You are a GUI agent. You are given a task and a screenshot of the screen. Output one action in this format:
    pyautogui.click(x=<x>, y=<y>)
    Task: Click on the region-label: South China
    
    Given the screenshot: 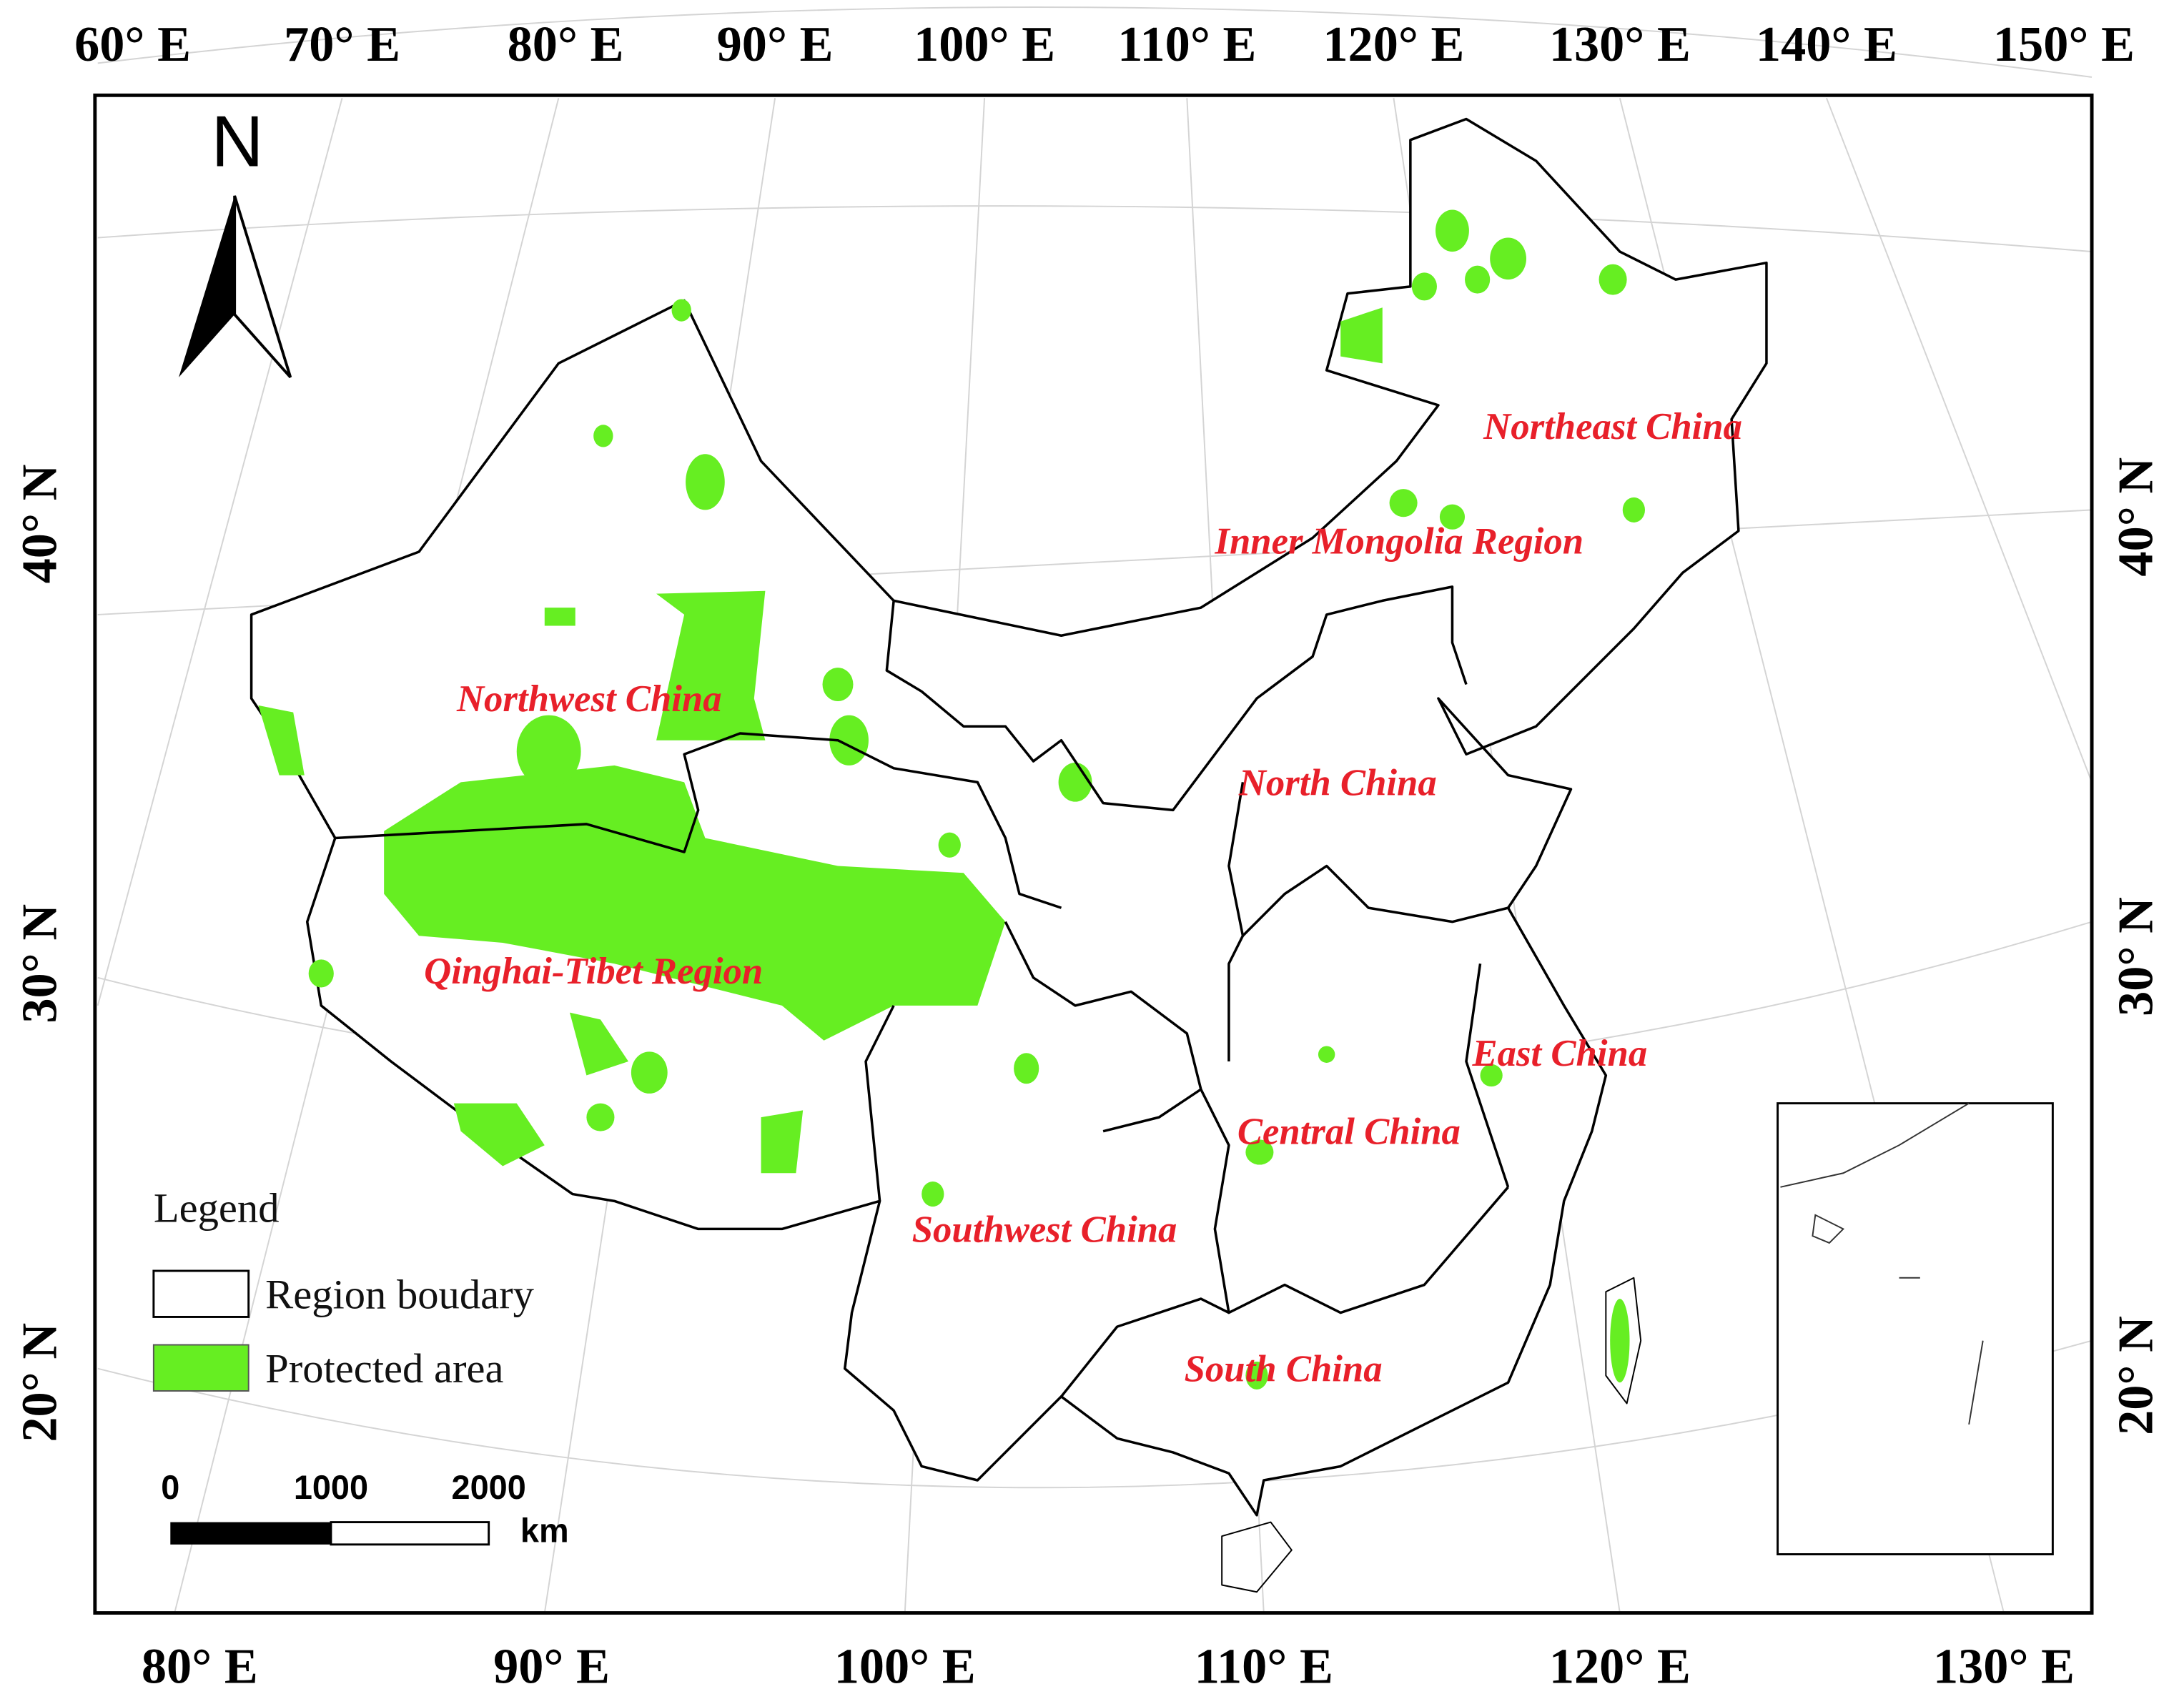 What is the action you would take?
    pyautogui.click(x=1284, y=1369)
    